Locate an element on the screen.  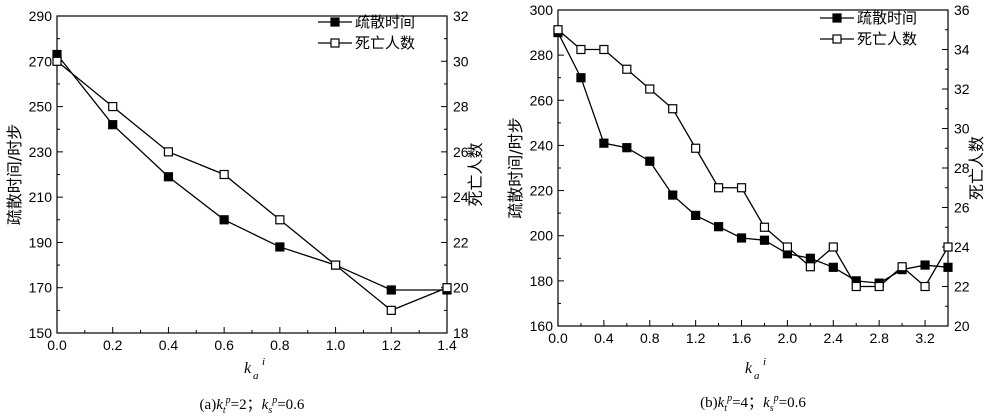
y-left-tick-label: 280 is located at coordinates (542, 55).